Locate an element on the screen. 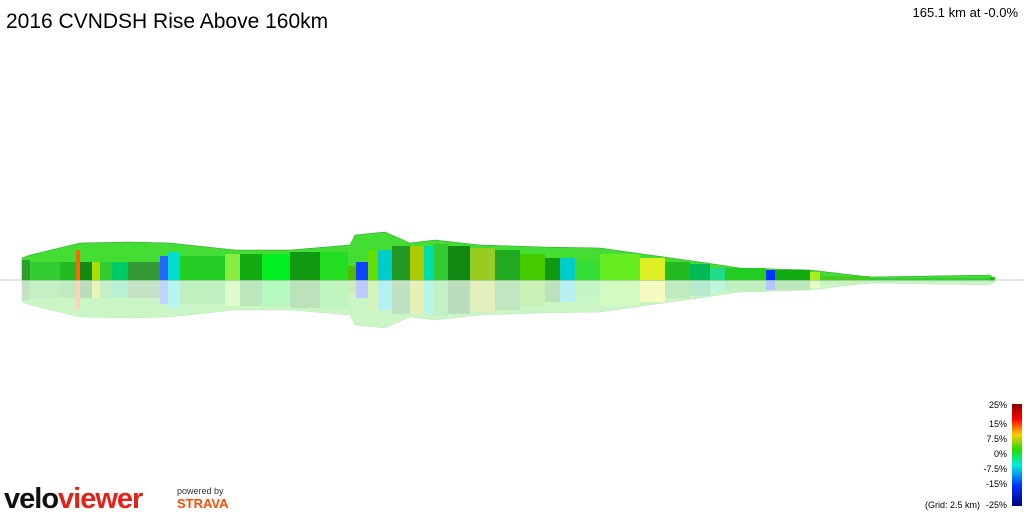  profile-top is located at coordinates (508, 304).